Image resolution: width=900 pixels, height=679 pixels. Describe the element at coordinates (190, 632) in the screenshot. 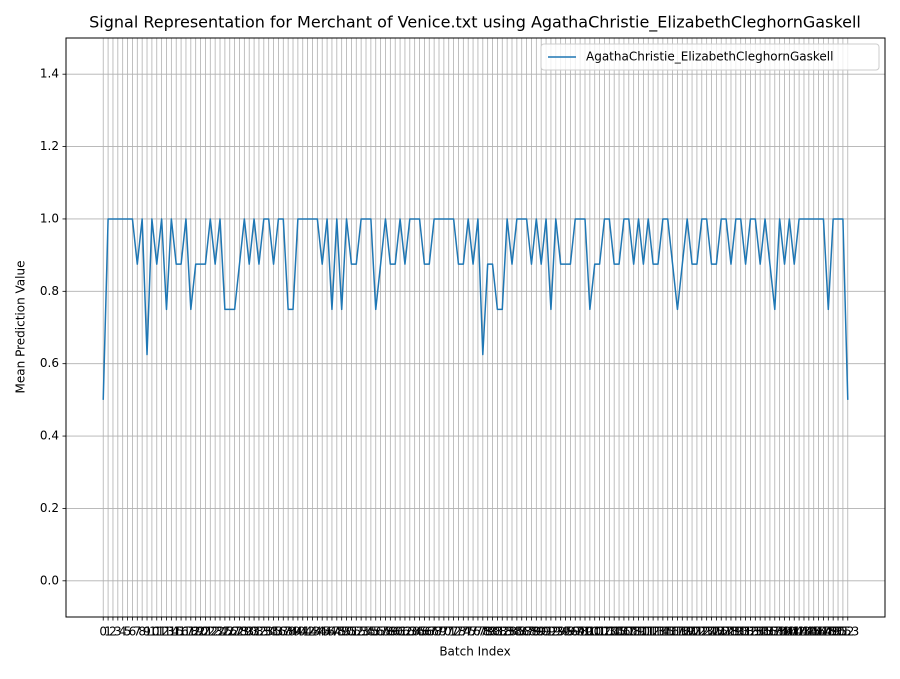

I see `x-tick-label: 18` at that location.